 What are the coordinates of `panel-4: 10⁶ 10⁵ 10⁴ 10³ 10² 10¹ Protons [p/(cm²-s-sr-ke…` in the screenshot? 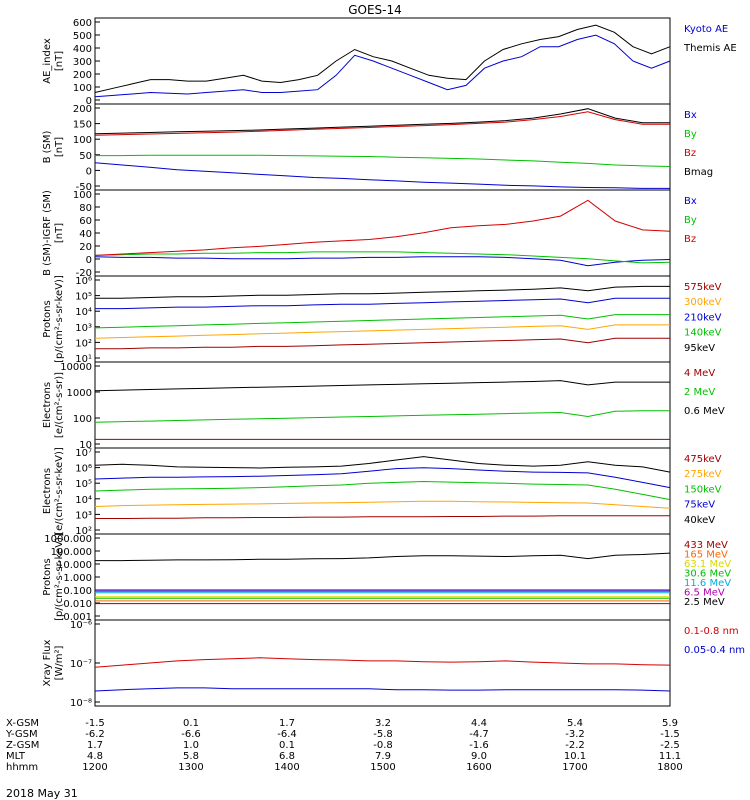 It's located at (382, 320).